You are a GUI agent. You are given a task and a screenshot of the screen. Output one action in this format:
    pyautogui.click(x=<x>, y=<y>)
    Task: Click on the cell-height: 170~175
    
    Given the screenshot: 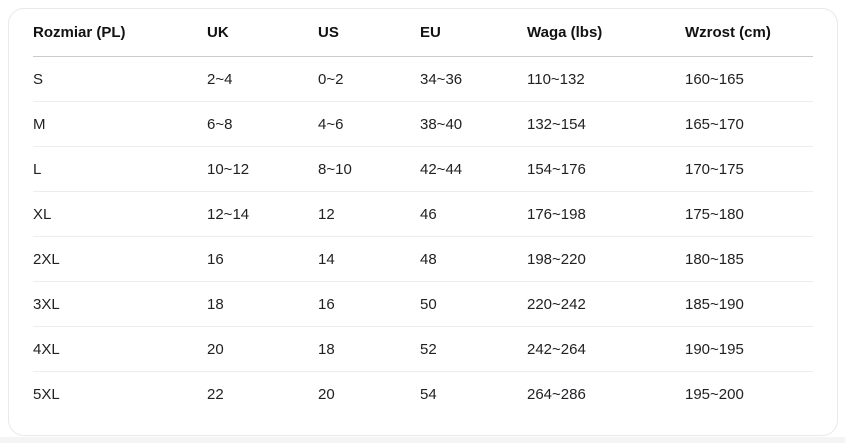 What is the action you would take?
    pyautogui.click(x=749, y=169)
    